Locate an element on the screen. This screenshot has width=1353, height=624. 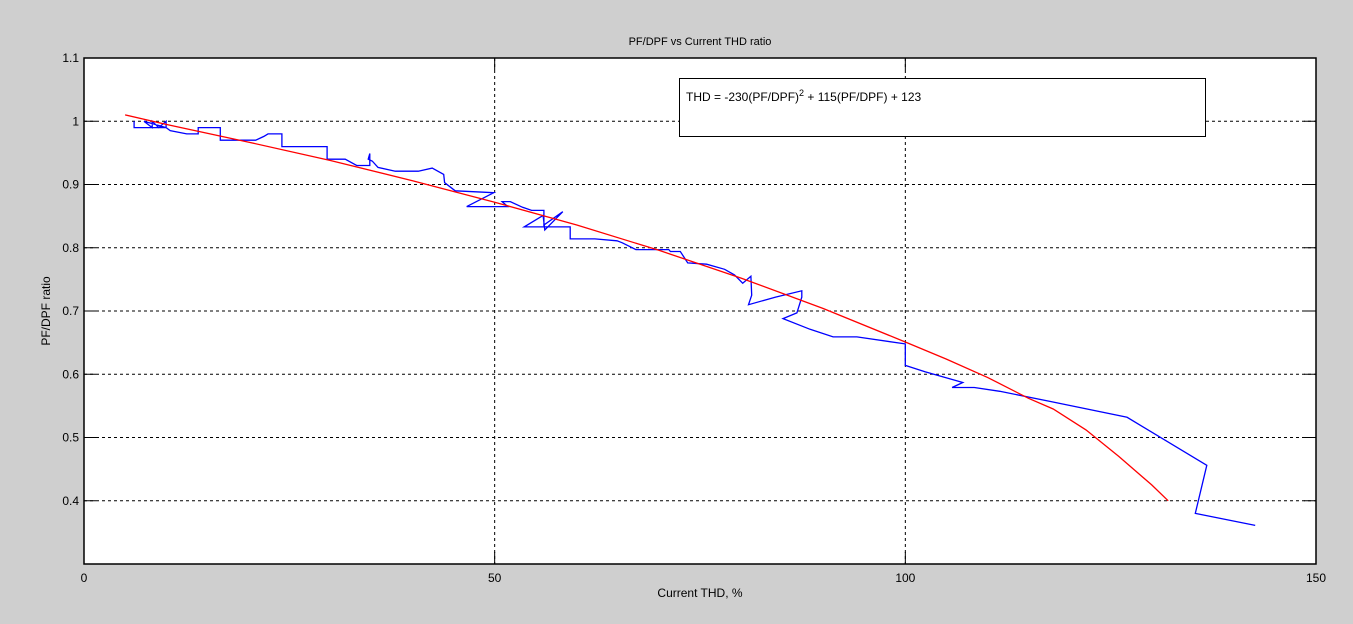
y-tick-label: 0.9 is located at coordinates (70, 185).